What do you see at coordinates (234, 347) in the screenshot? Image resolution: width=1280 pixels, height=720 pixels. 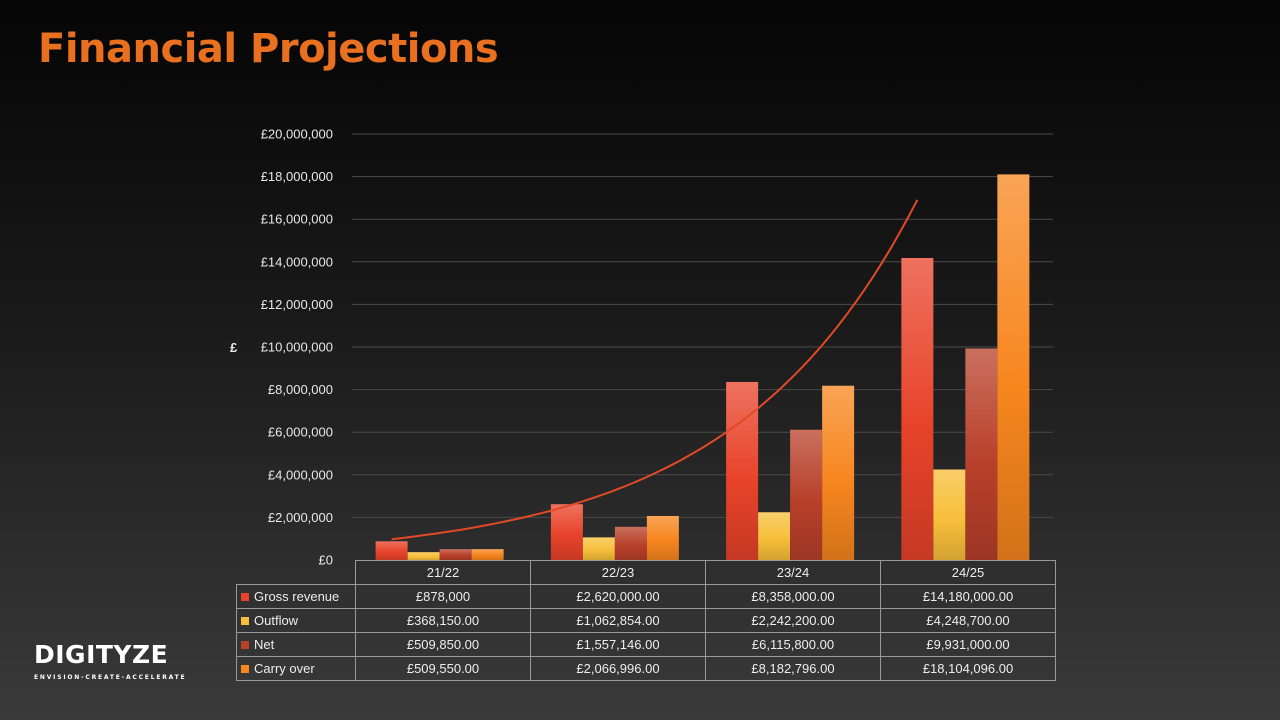 I see `y-axis-label: £` at bounding box center [234, 347].